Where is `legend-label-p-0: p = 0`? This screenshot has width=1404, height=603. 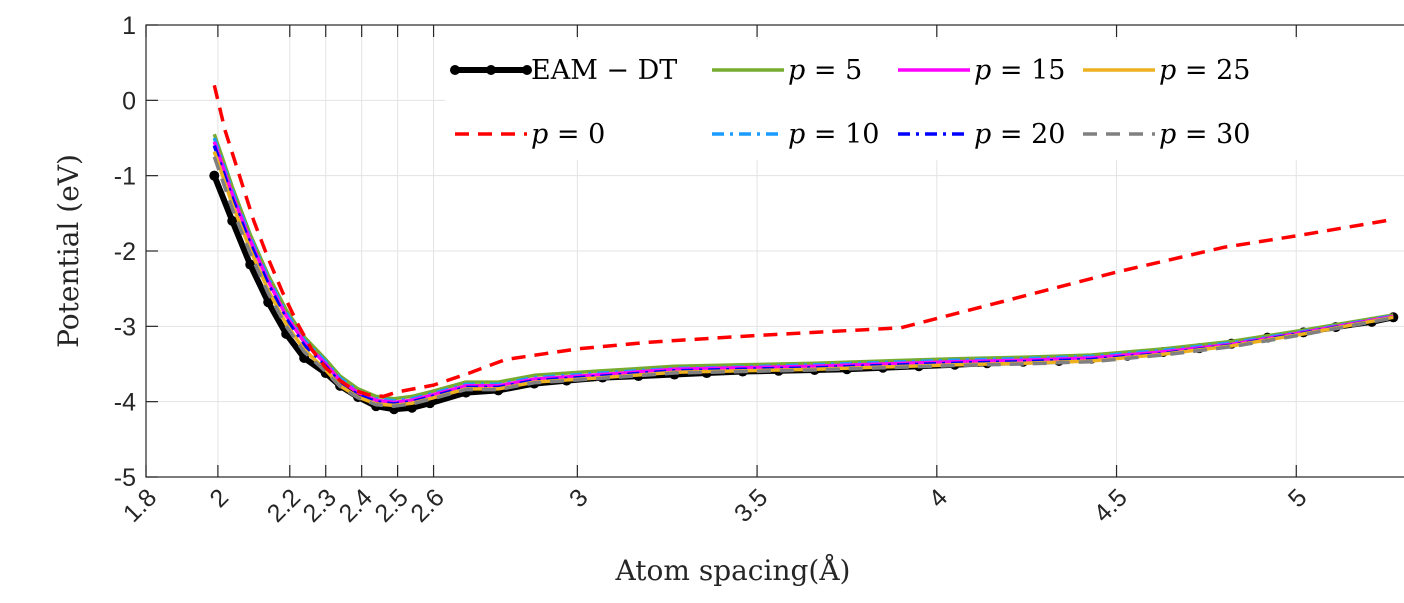
legend-label-p-0: p = 0 is located at coordinates (568, 134).